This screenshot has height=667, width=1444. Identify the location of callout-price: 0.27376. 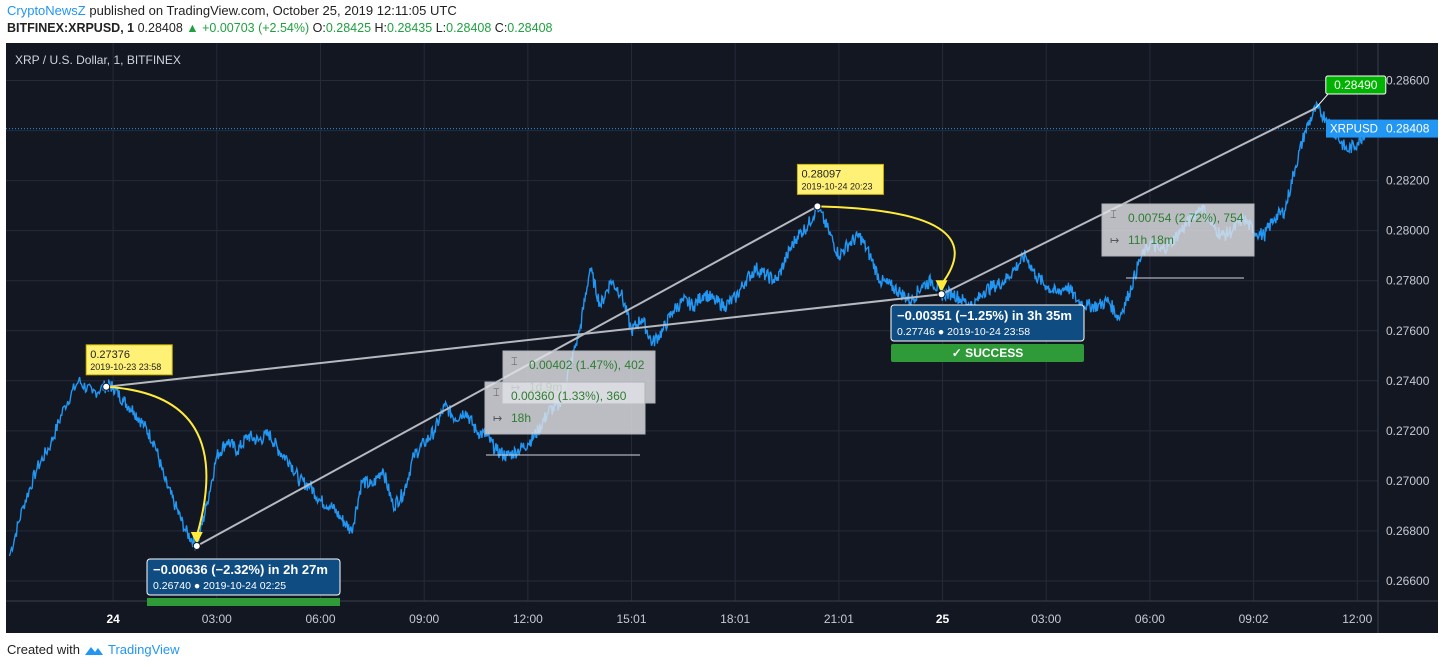
(110, 355).